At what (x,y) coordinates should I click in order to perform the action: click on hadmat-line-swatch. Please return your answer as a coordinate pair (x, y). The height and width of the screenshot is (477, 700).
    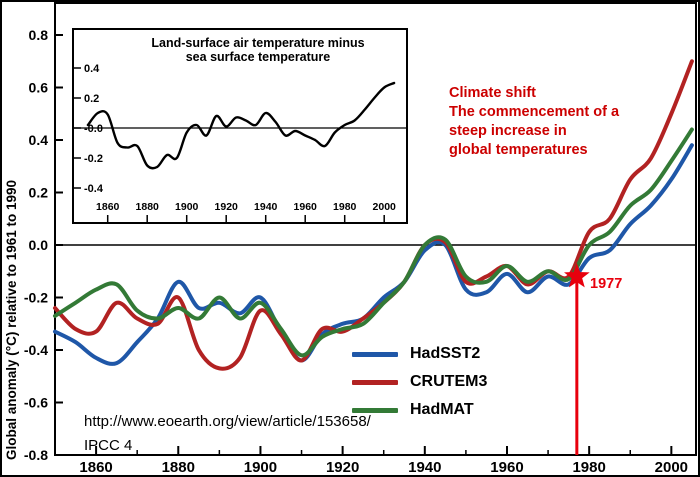
    Looking at the image, I should click on (375, 410).